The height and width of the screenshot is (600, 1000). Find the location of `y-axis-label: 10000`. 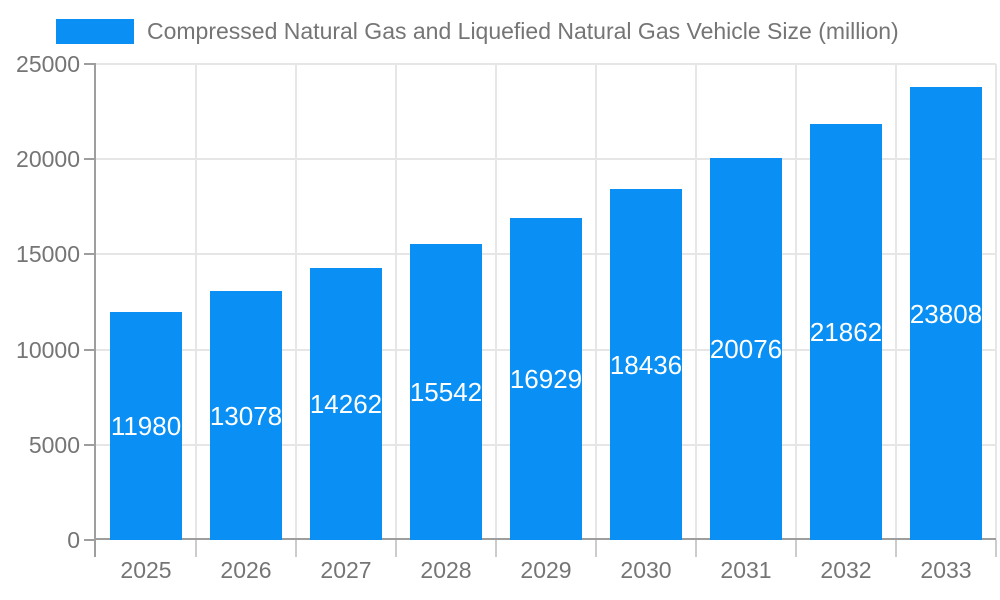

y-axis-label: 10000 is located at coordinates (48, 349).